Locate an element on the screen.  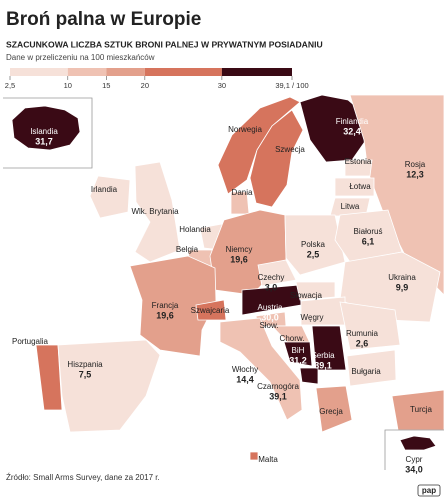
country-name: Cypr is located at coordinates (414, 459).